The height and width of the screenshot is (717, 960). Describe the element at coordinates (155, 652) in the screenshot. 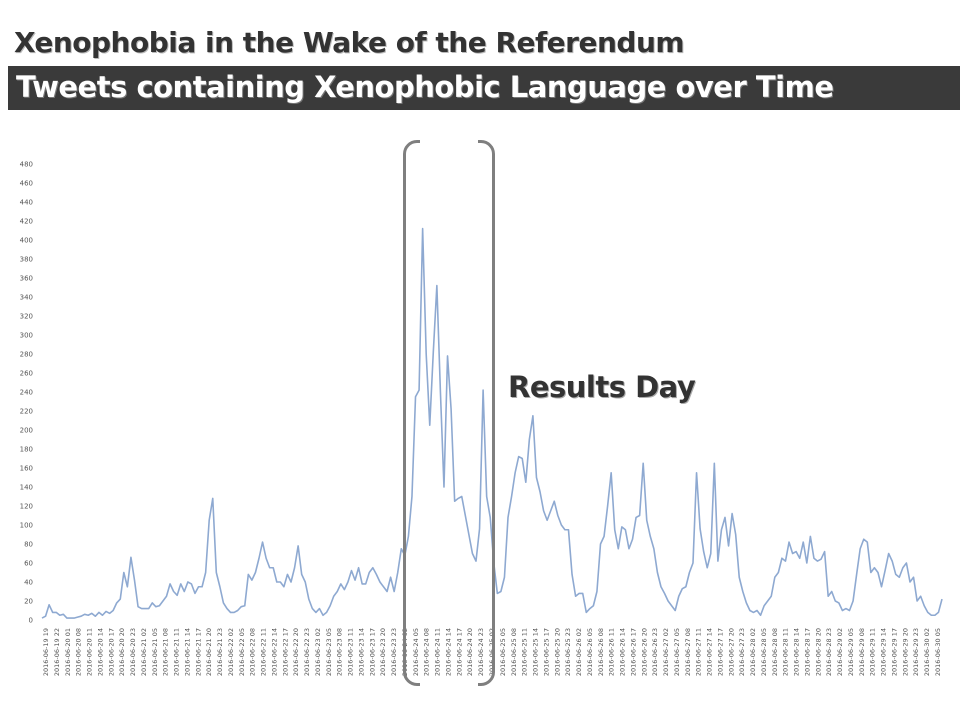

I see `x-tick-label: 2016-06-21 05` at that location.